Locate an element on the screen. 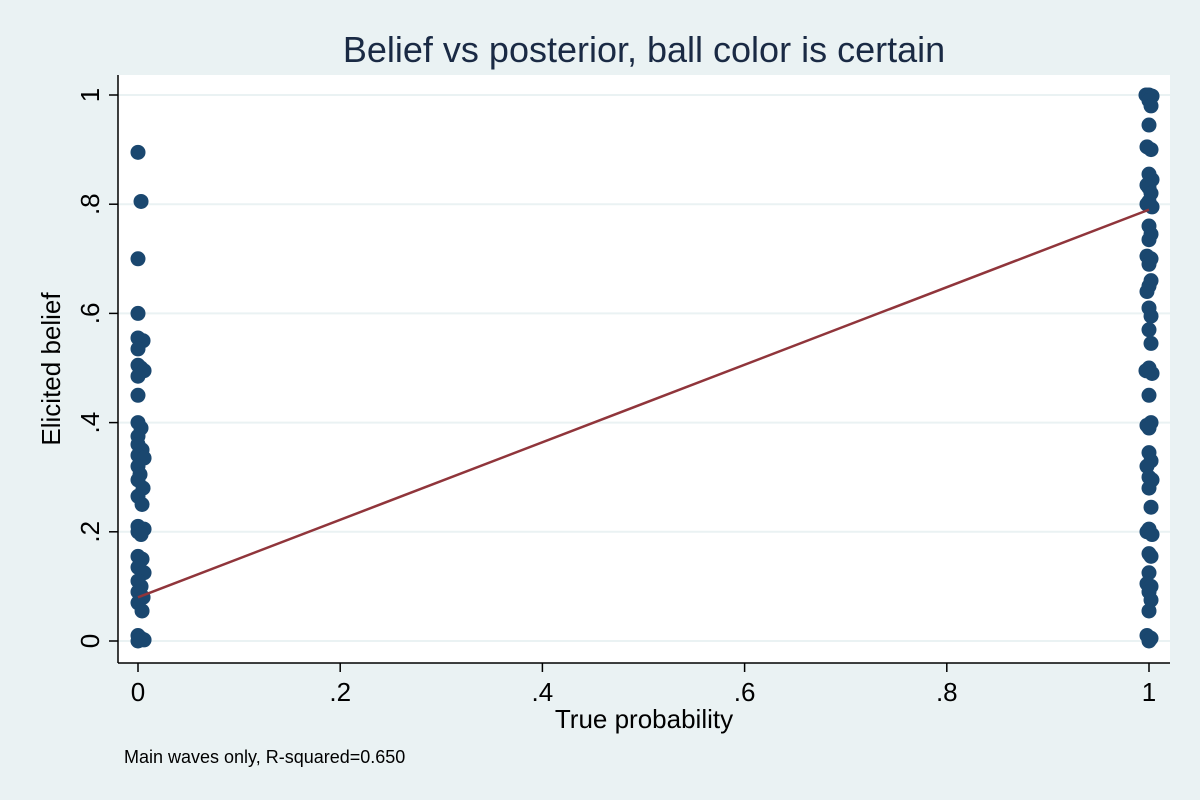 The height and width of the screenshot is (800, 1200). x-tick-label-4: .8 is located at coordinates (947, 692).